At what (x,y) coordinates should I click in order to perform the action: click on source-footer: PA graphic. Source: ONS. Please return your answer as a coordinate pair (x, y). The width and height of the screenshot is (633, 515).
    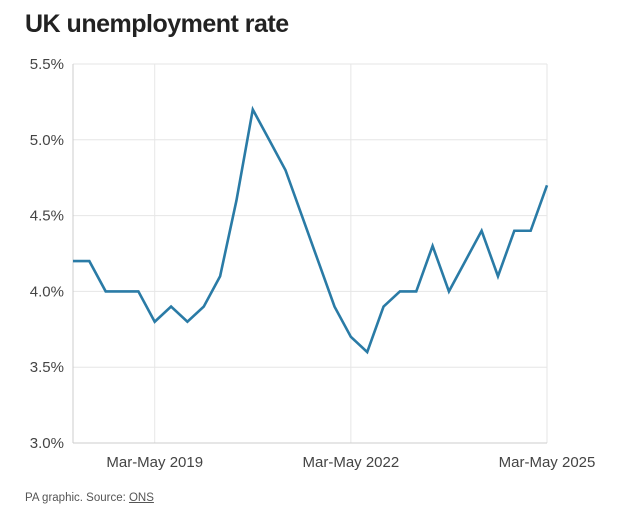
    Looking at the image, I should click on (89, 498).